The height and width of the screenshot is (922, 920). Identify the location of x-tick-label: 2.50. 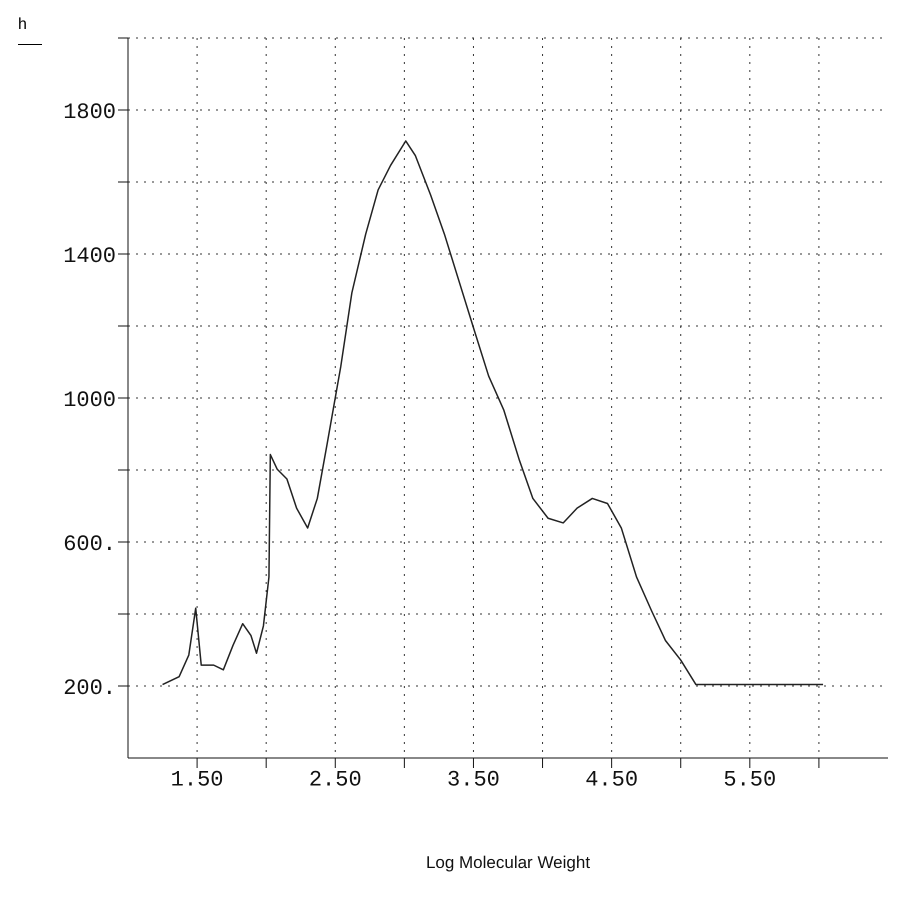
(335, 780).